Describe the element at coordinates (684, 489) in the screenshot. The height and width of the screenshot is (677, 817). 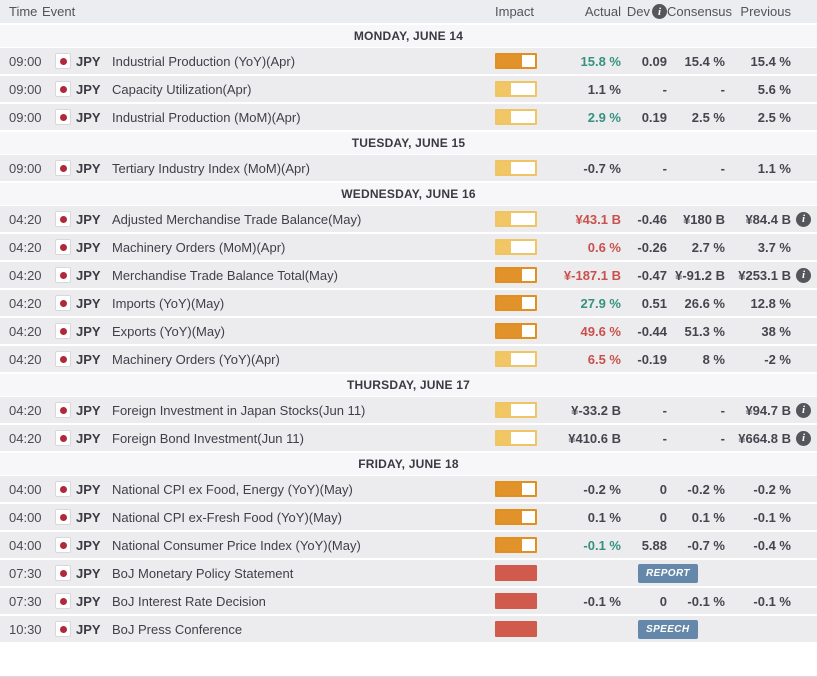
I see `values: -0.2 % 0 -0.2 % -0.2 % i` at that location.